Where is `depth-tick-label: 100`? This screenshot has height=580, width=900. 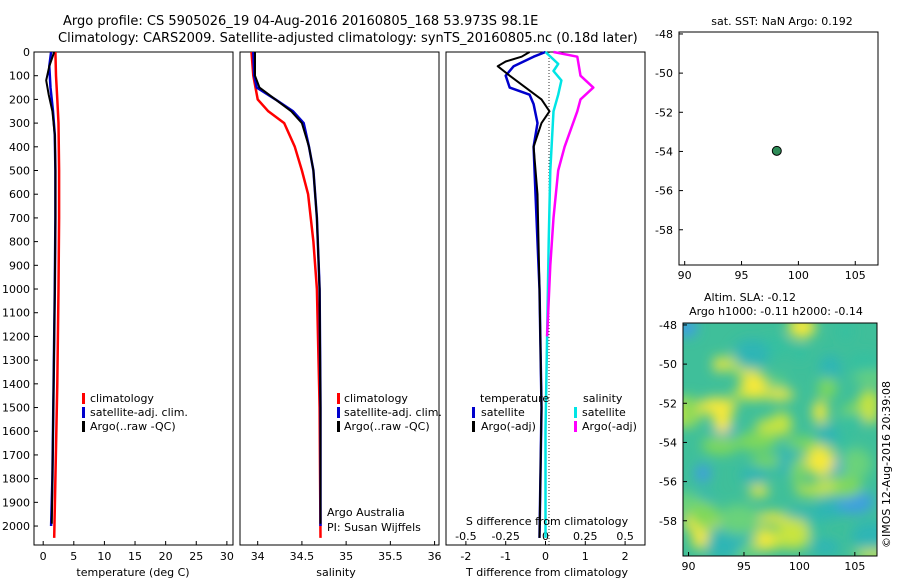 depth-tick-label: 100 is located at coordinates (19, 76).